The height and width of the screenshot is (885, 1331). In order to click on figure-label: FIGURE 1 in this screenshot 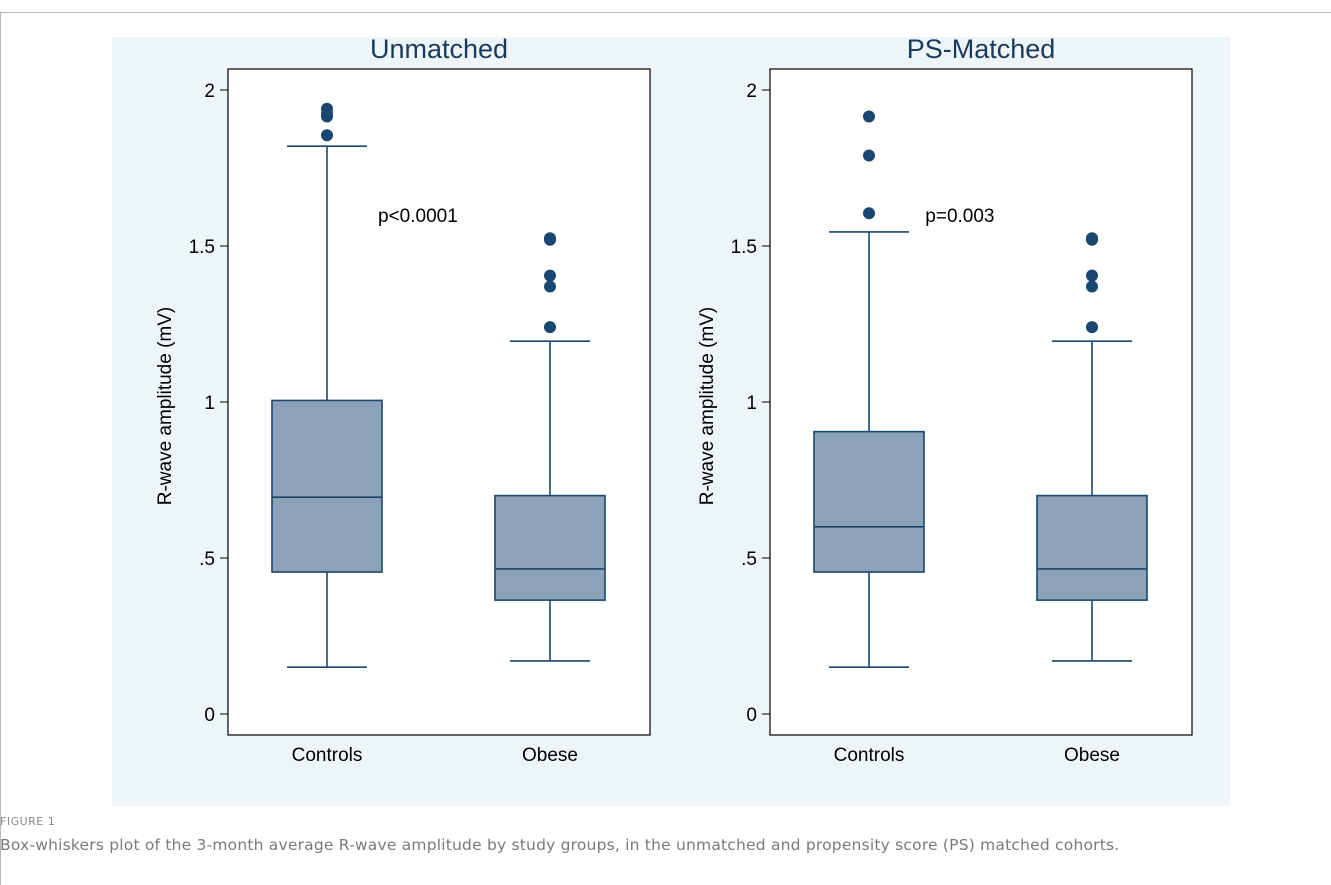, I will do `click(28, 821)`.